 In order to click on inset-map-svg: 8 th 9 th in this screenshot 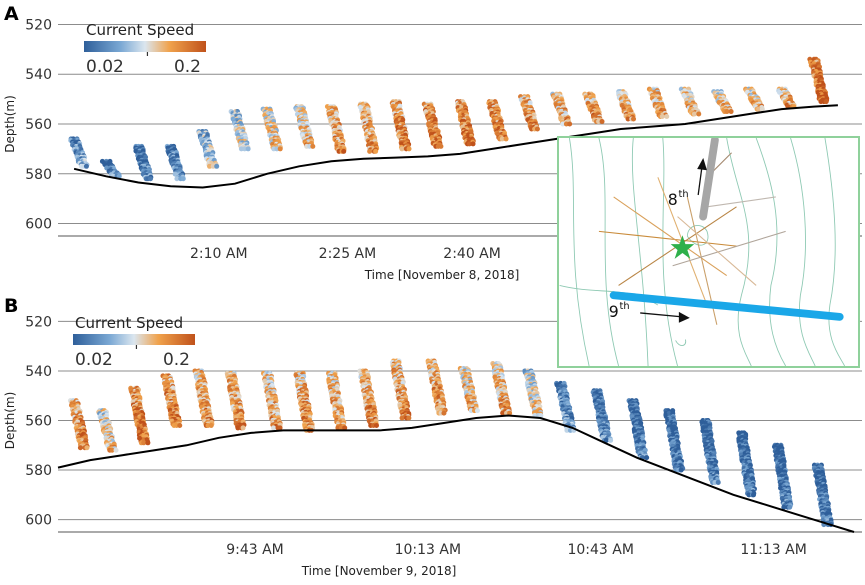, I will do `click(702, 252)`.